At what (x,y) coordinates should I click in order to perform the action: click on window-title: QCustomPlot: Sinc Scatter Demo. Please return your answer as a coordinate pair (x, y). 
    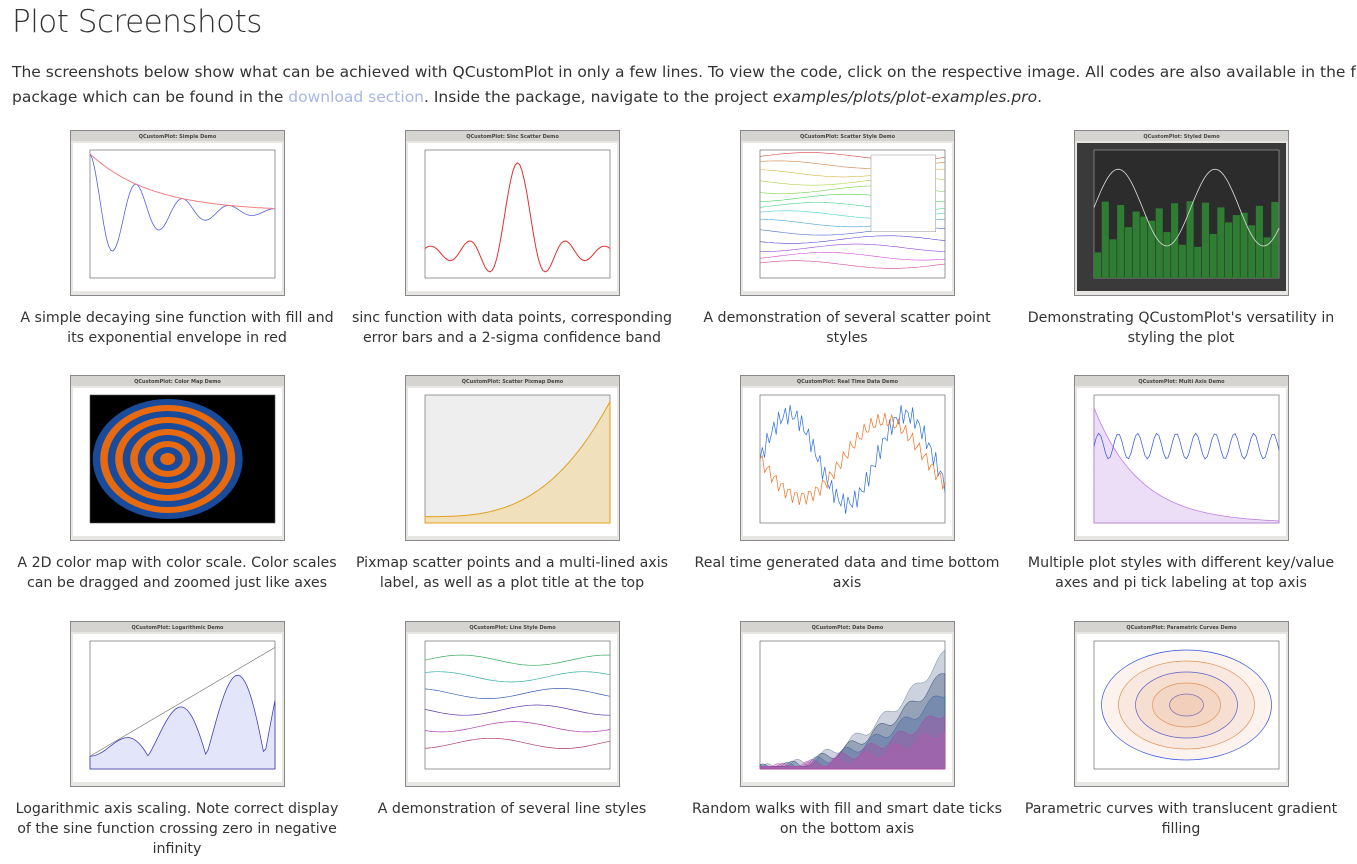
    Looking at the image, I should click on (512, 137).